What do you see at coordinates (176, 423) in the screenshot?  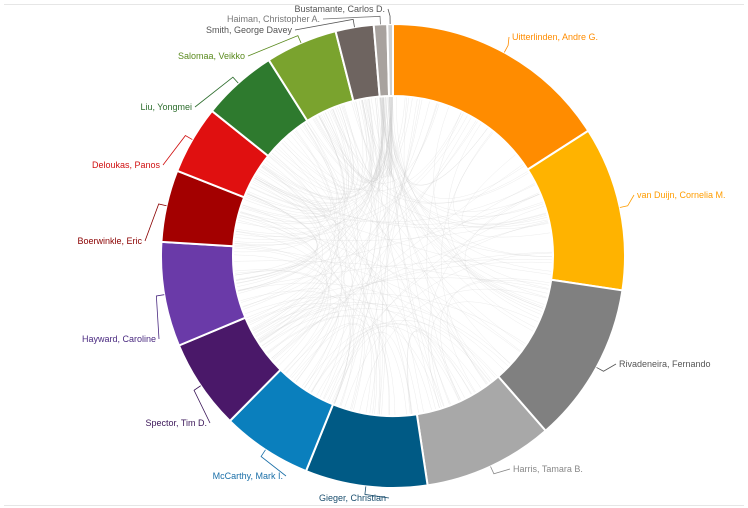 I see `label-spector-tim-d: Spector, Tim D.` at bounding box center [176, 423].